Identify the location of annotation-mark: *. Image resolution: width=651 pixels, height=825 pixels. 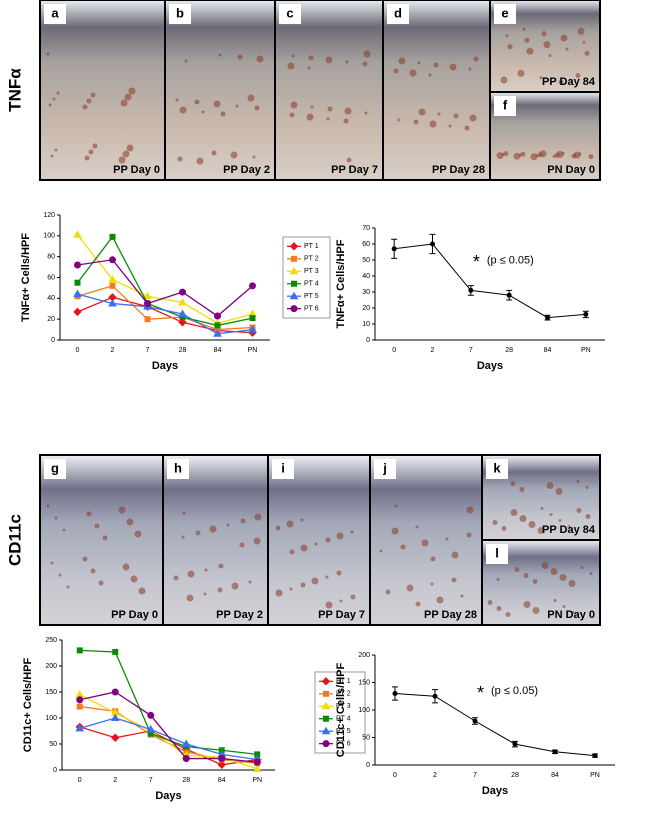
(476, 262).